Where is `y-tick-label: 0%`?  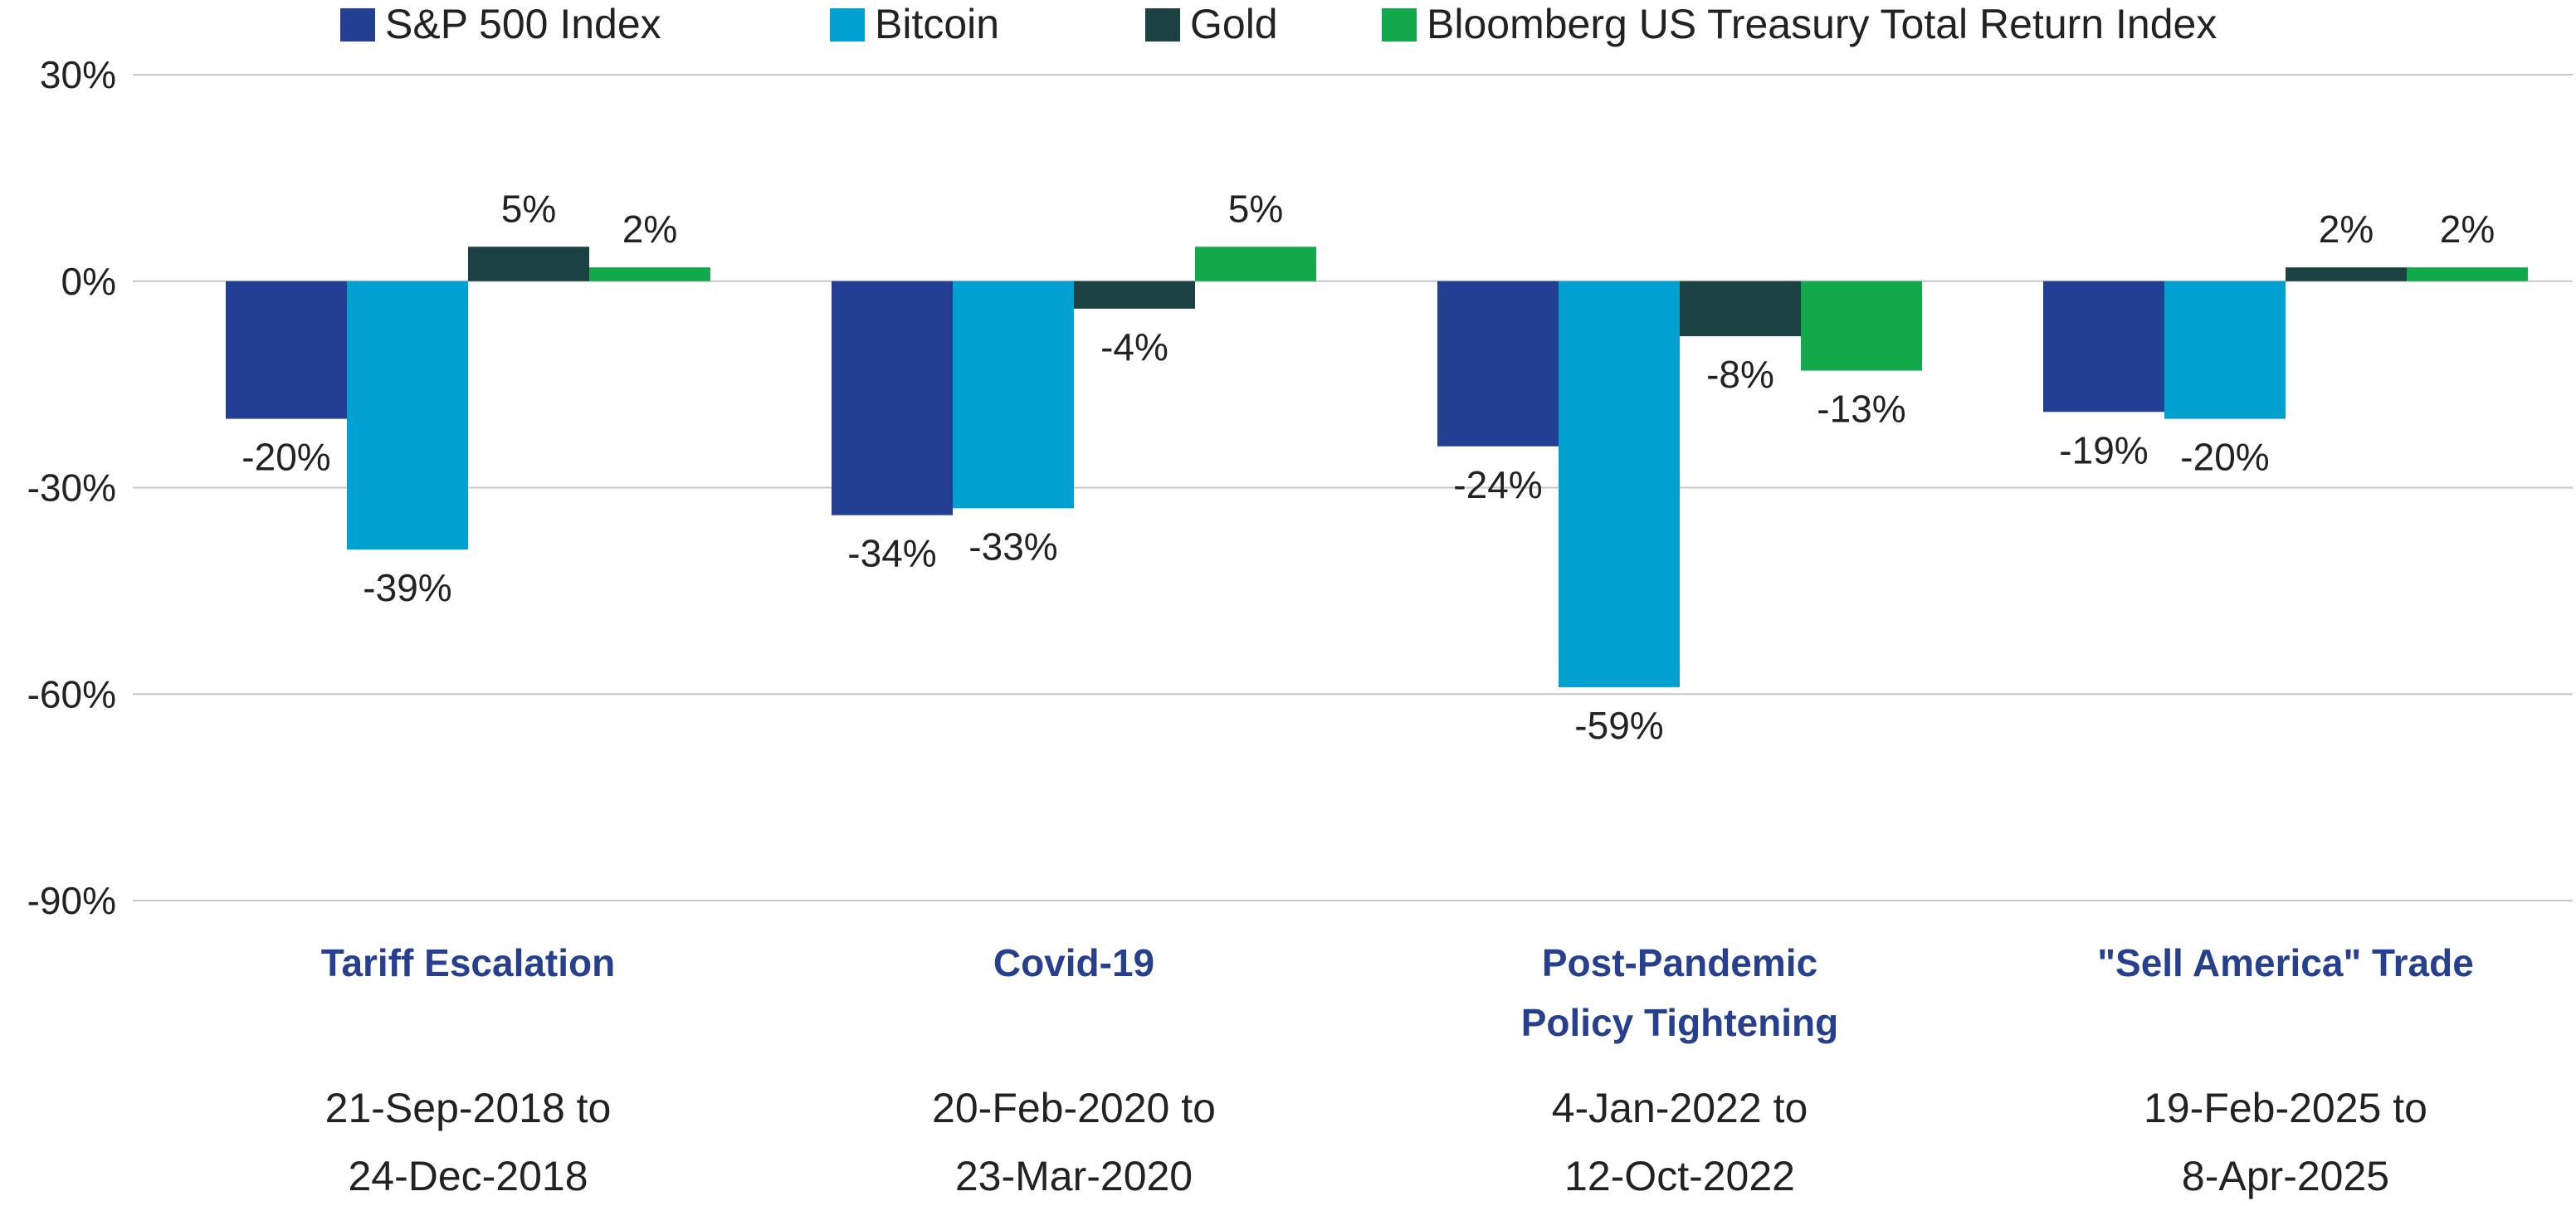 y-tick-label: 0% is located at coordinates (88, 281).